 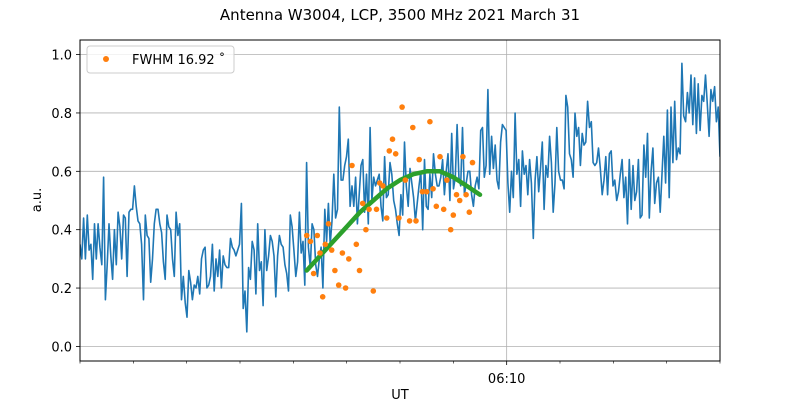 I want to click on legend-label: FWHM 16.92 ˚, so click(x=178, y=60).